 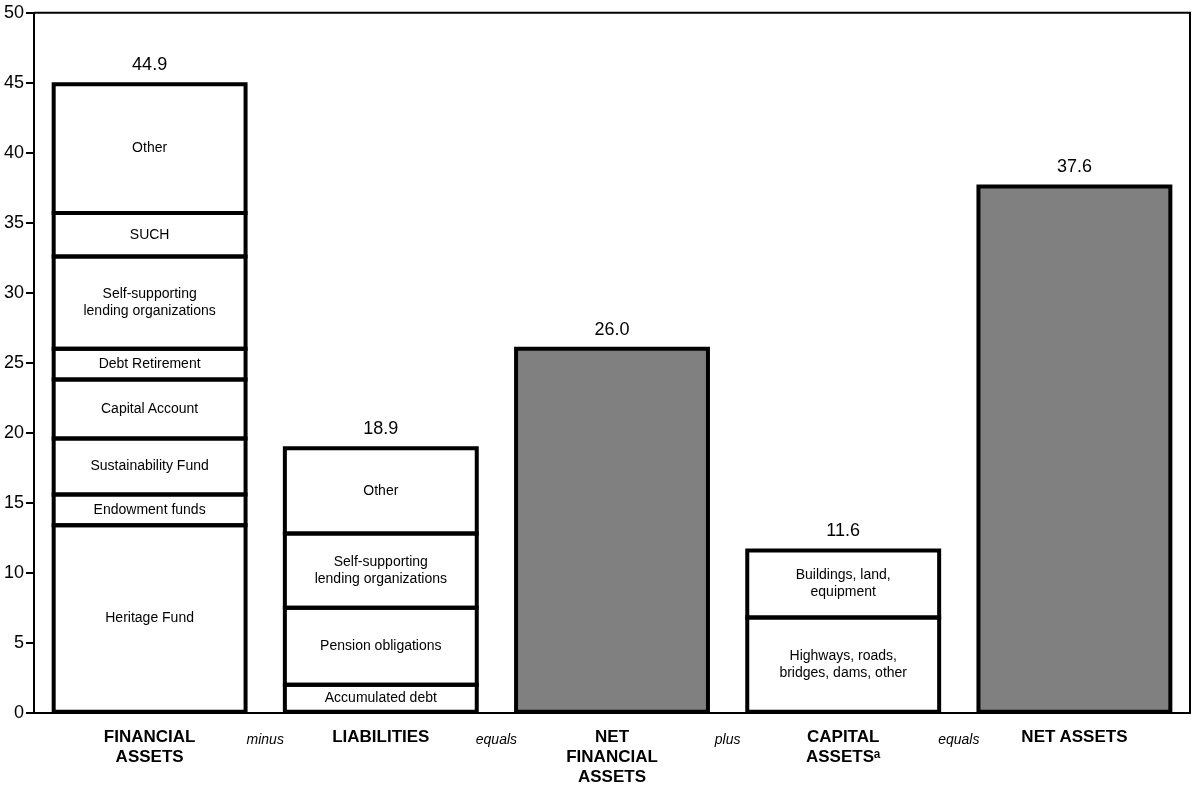 What do you see at coordinates (14, 151) in the screenshot?
I see `y-tick-label: 40` at bounding box center [14, 151].